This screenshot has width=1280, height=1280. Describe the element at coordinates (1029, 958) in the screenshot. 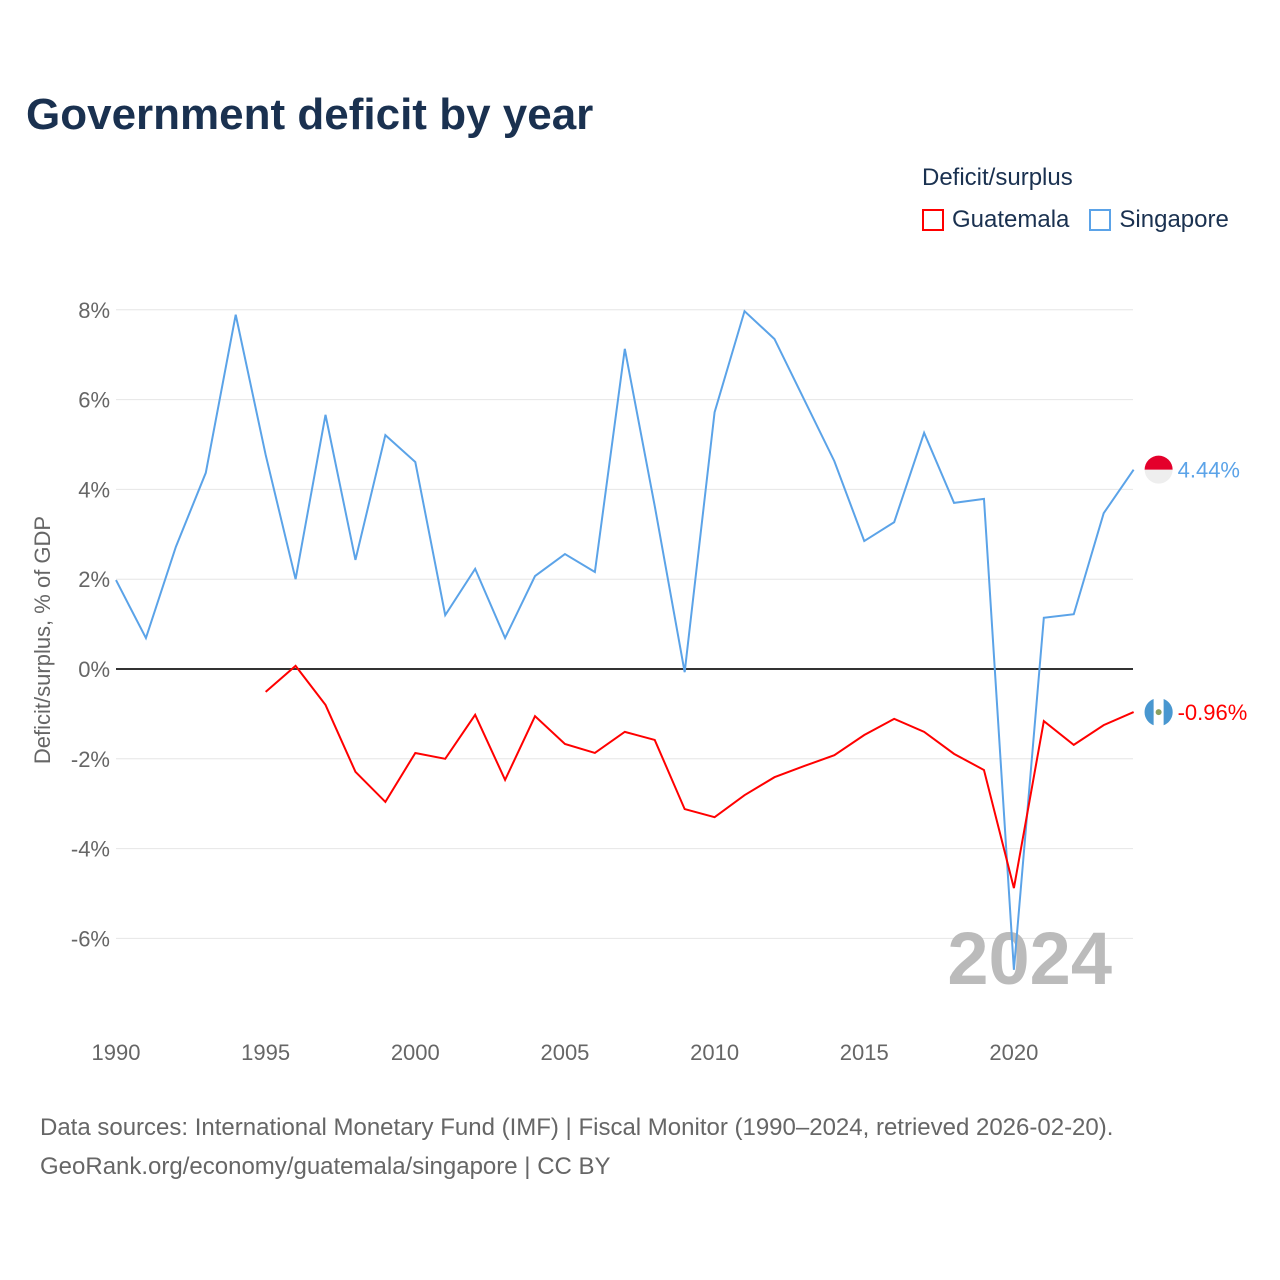

I see `year-watermark: 2024` at that location.